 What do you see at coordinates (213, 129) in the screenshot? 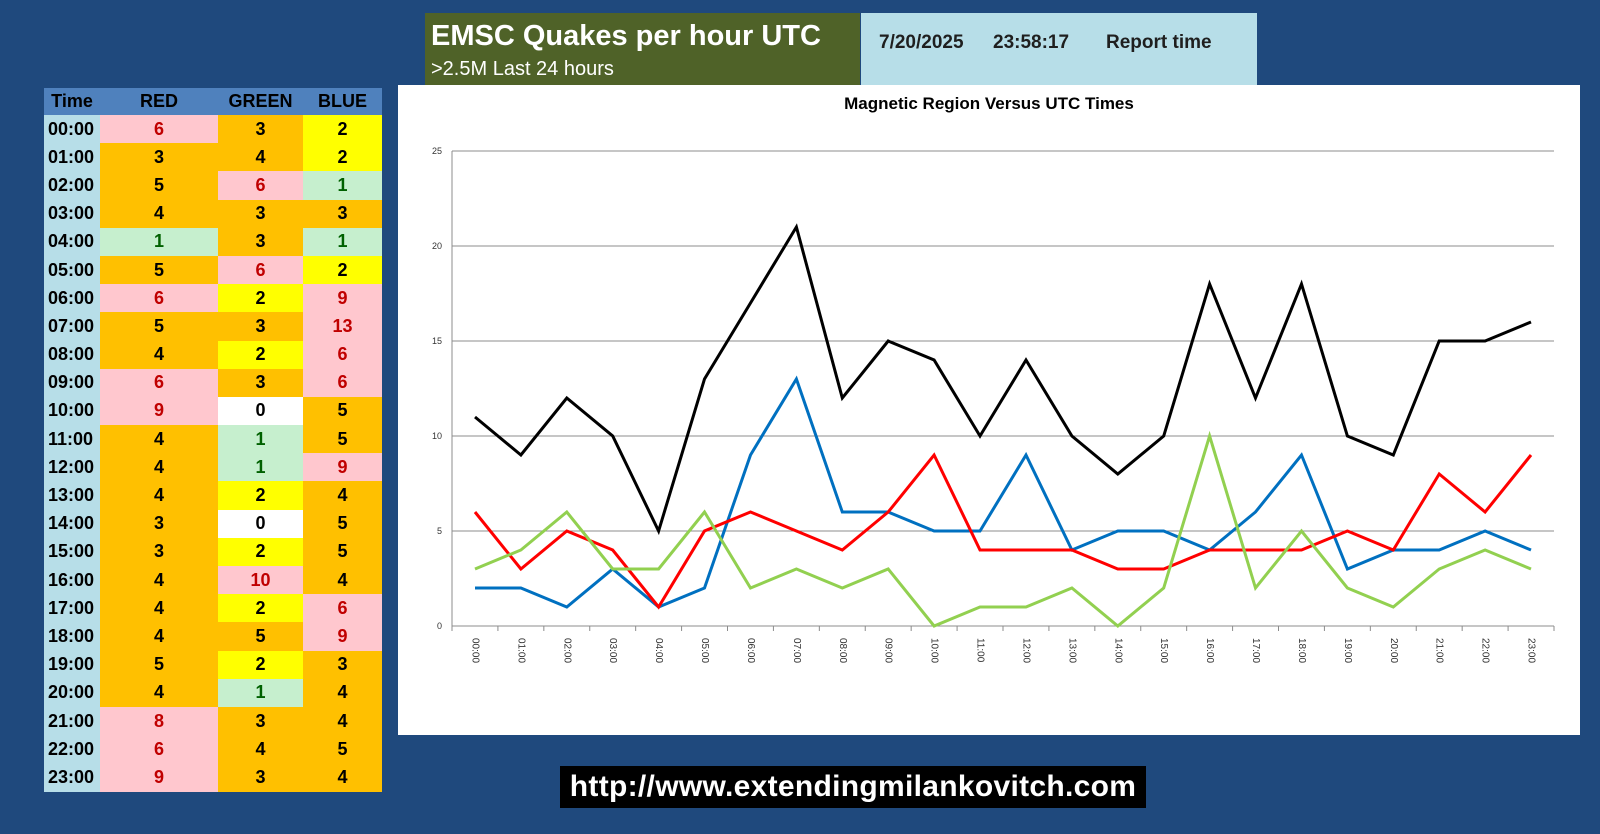
I see `table-row: 00:00 6 3 2` at bounding box center [213, 129].